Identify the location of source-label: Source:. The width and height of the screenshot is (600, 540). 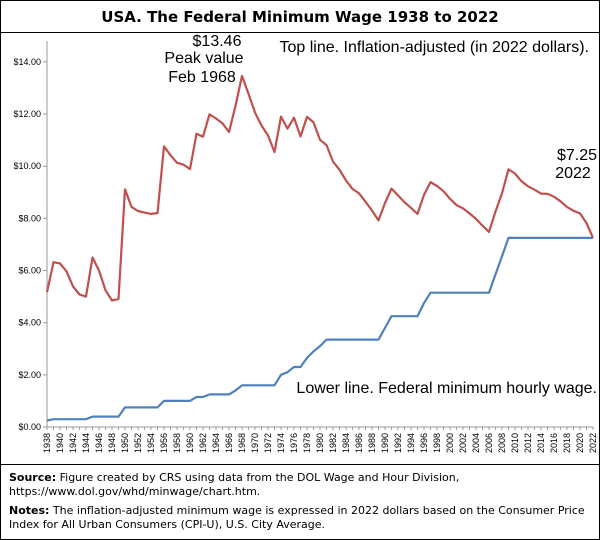
(33, 477).